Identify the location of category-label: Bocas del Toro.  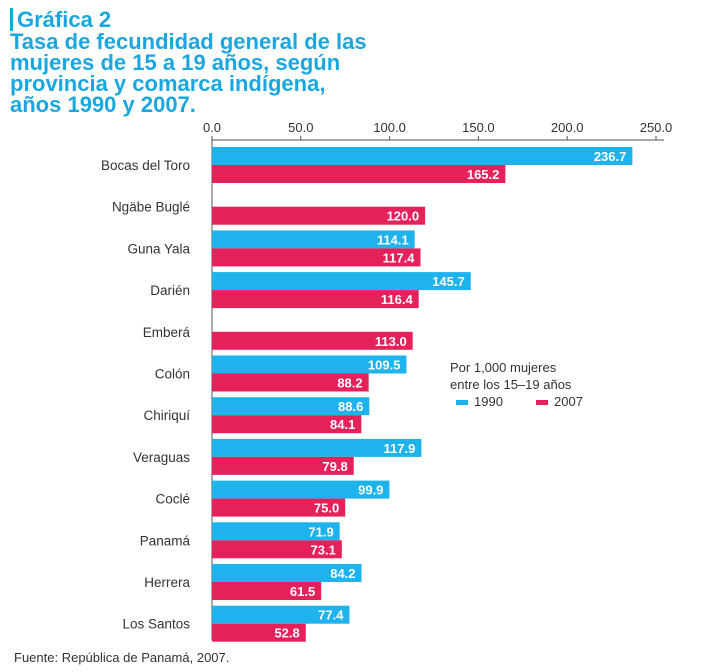
(145, 165).